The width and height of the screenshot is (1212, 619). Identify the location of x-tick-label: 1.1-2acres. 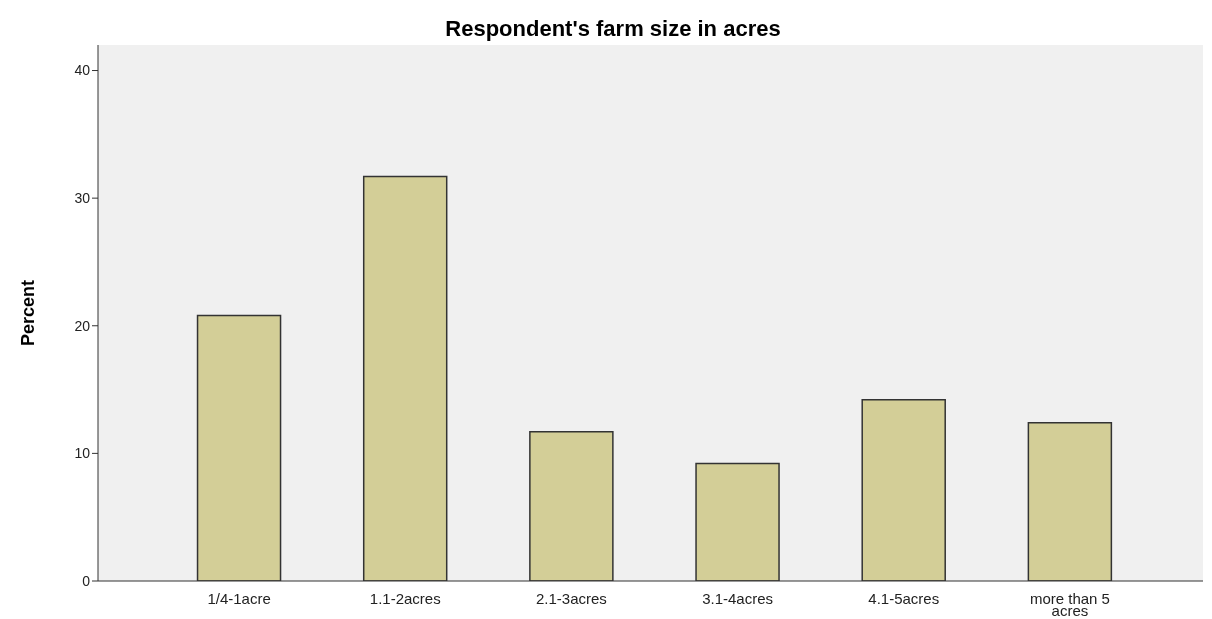
(405, 598).